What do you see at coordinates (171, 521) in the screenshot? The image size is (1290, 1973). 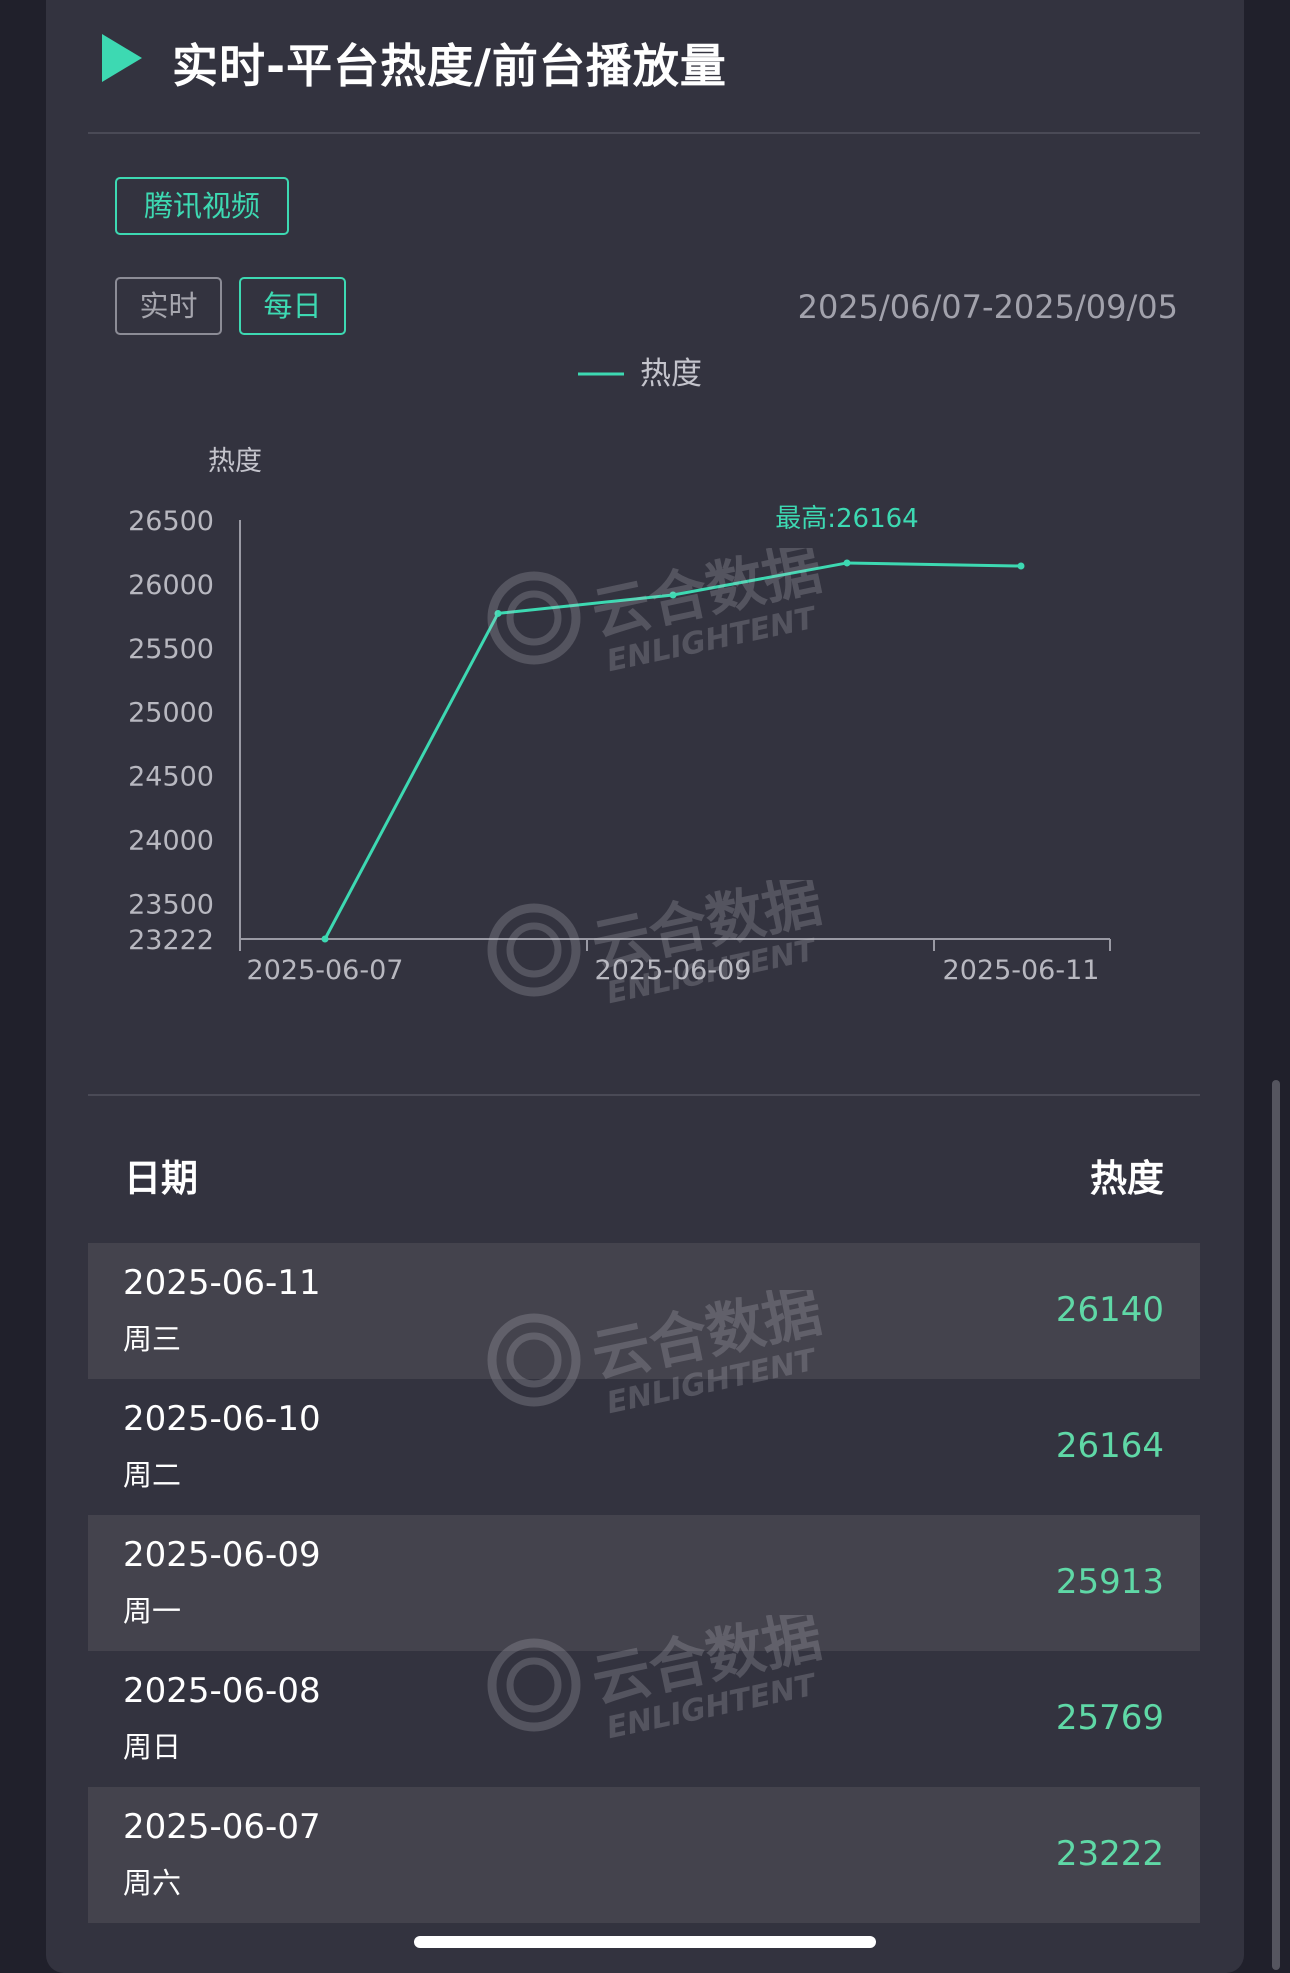 I see `y-tick-label: 26500` at bounding box center [171, 521].